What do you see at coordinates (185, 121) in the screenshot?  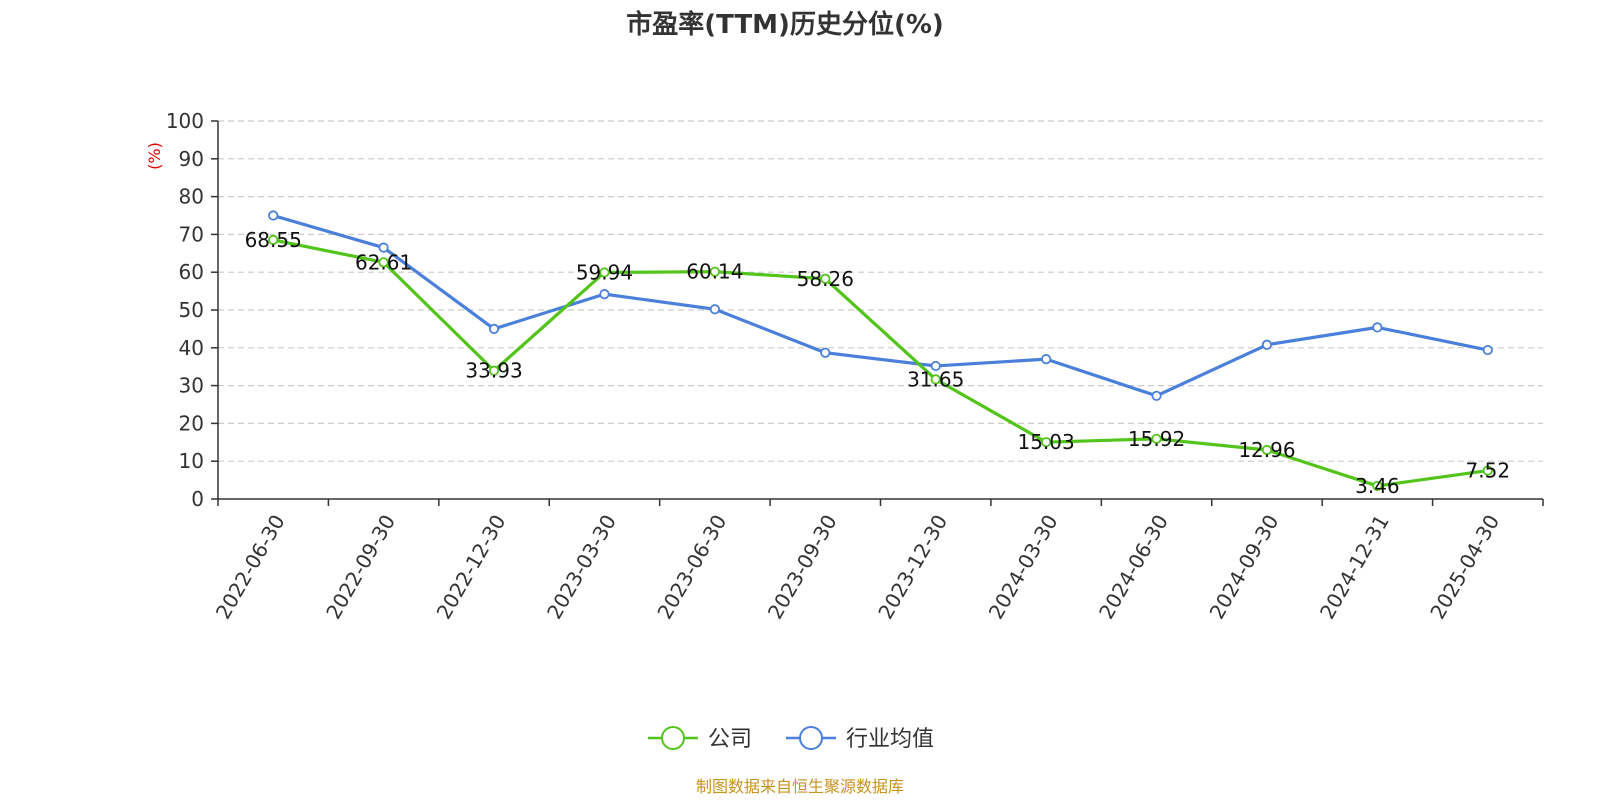 I see `y-tick-label: 100` at bounding box center [185, 121].